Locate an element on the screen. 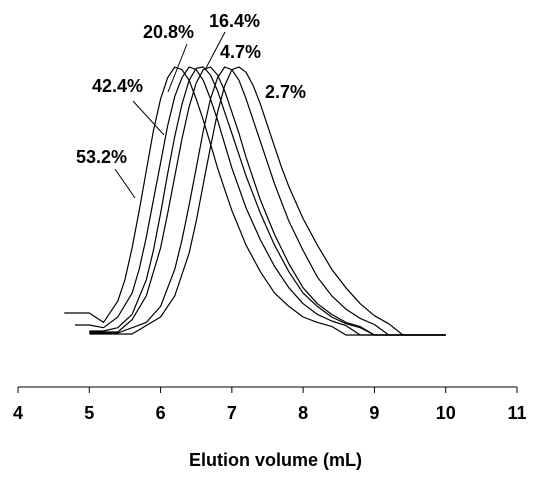 This screenshot has width=537, height=477. x-tick-label: 5 is located at coordinates (89, 413).